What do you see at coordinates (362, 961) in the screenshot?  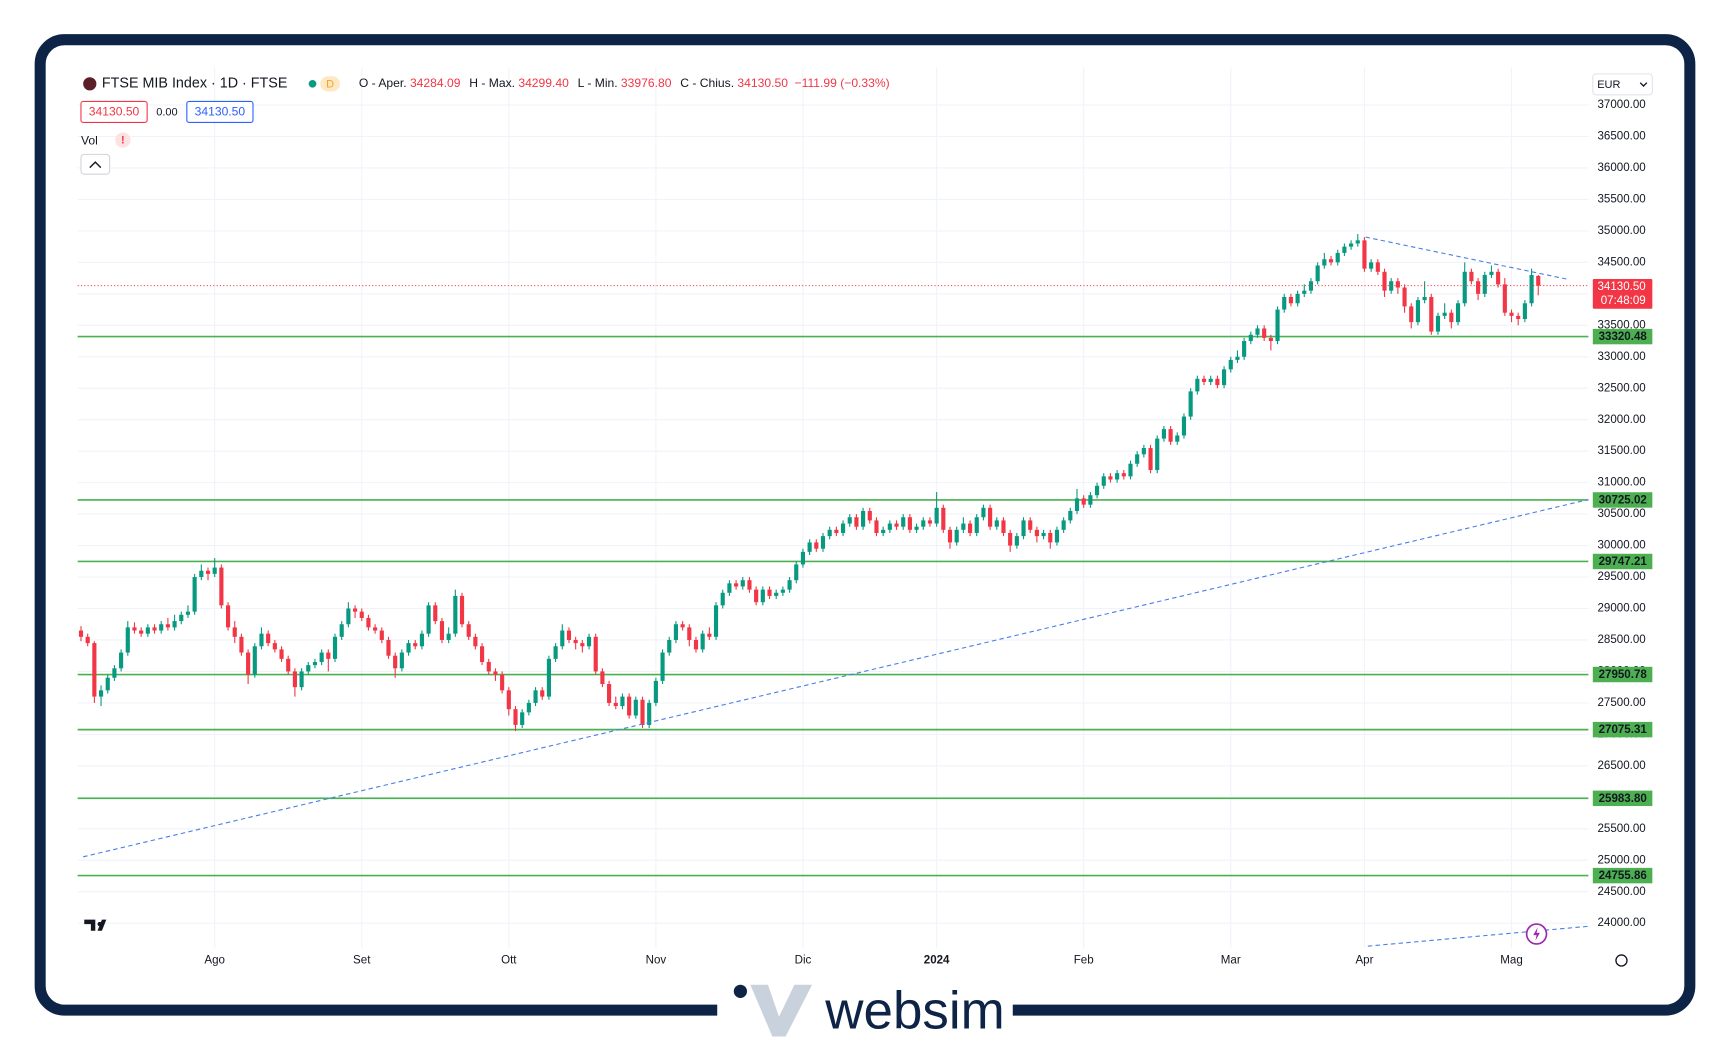 I see `x-tick-label: Set` at bounding box center [362, 961].